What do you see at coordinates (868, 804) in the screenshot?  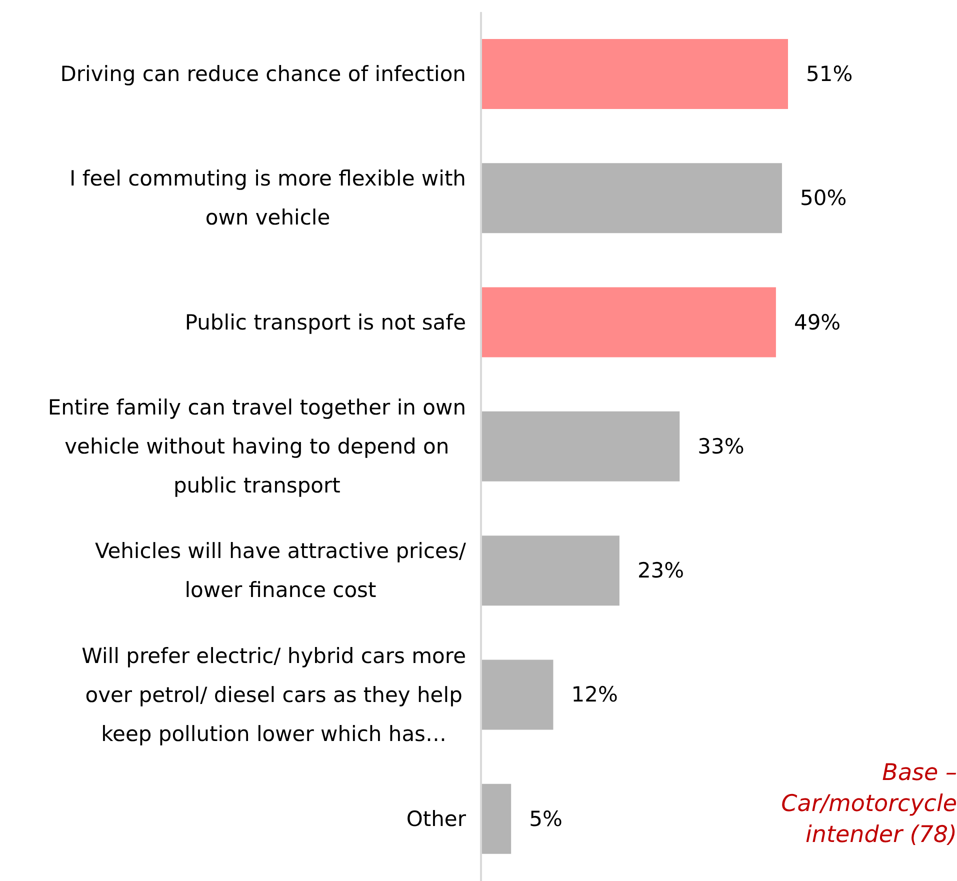 I see `annotation: Base – Car/motorcycle intender (78)` at bounding box center [868, 804].